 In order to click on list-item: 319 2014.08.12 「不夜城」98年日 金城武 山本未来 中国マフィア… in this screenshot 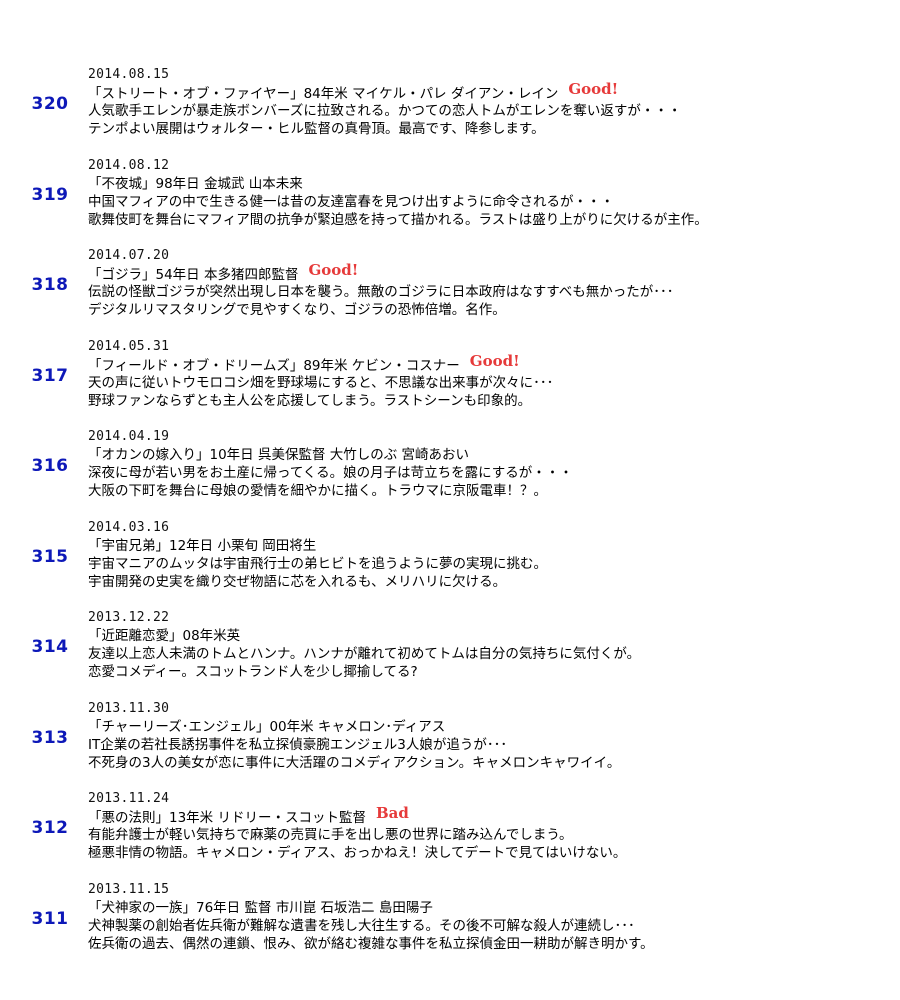, I will do `click(450, 202)`.